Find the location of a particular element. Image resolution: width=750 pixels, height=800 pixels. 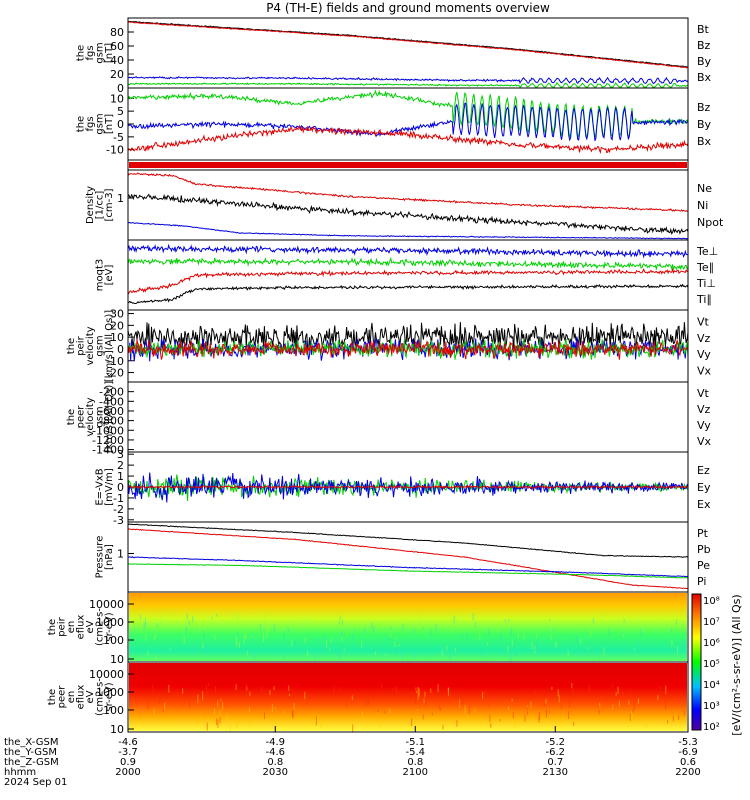

y-tick-label: 0 is located at coordinates (120, 349).